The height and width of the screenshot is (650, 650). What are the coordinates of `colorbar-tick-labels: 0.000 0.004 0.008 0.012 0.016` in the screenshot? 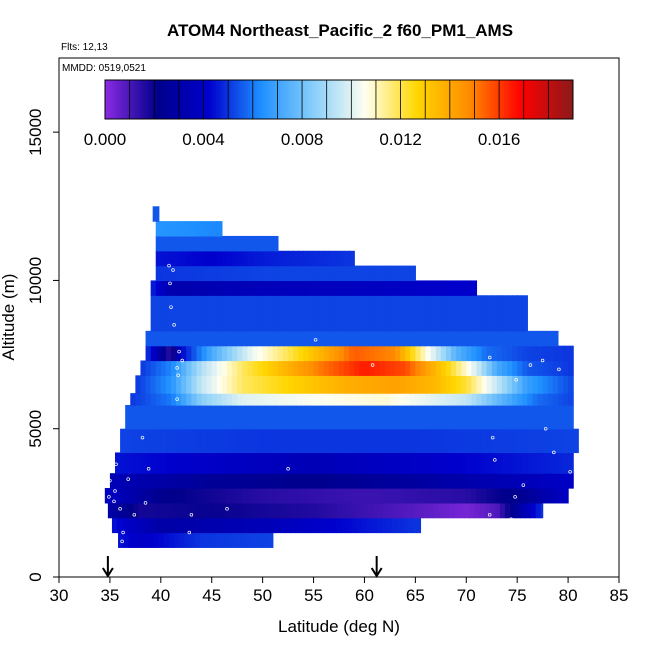 It's located at (302, 139).